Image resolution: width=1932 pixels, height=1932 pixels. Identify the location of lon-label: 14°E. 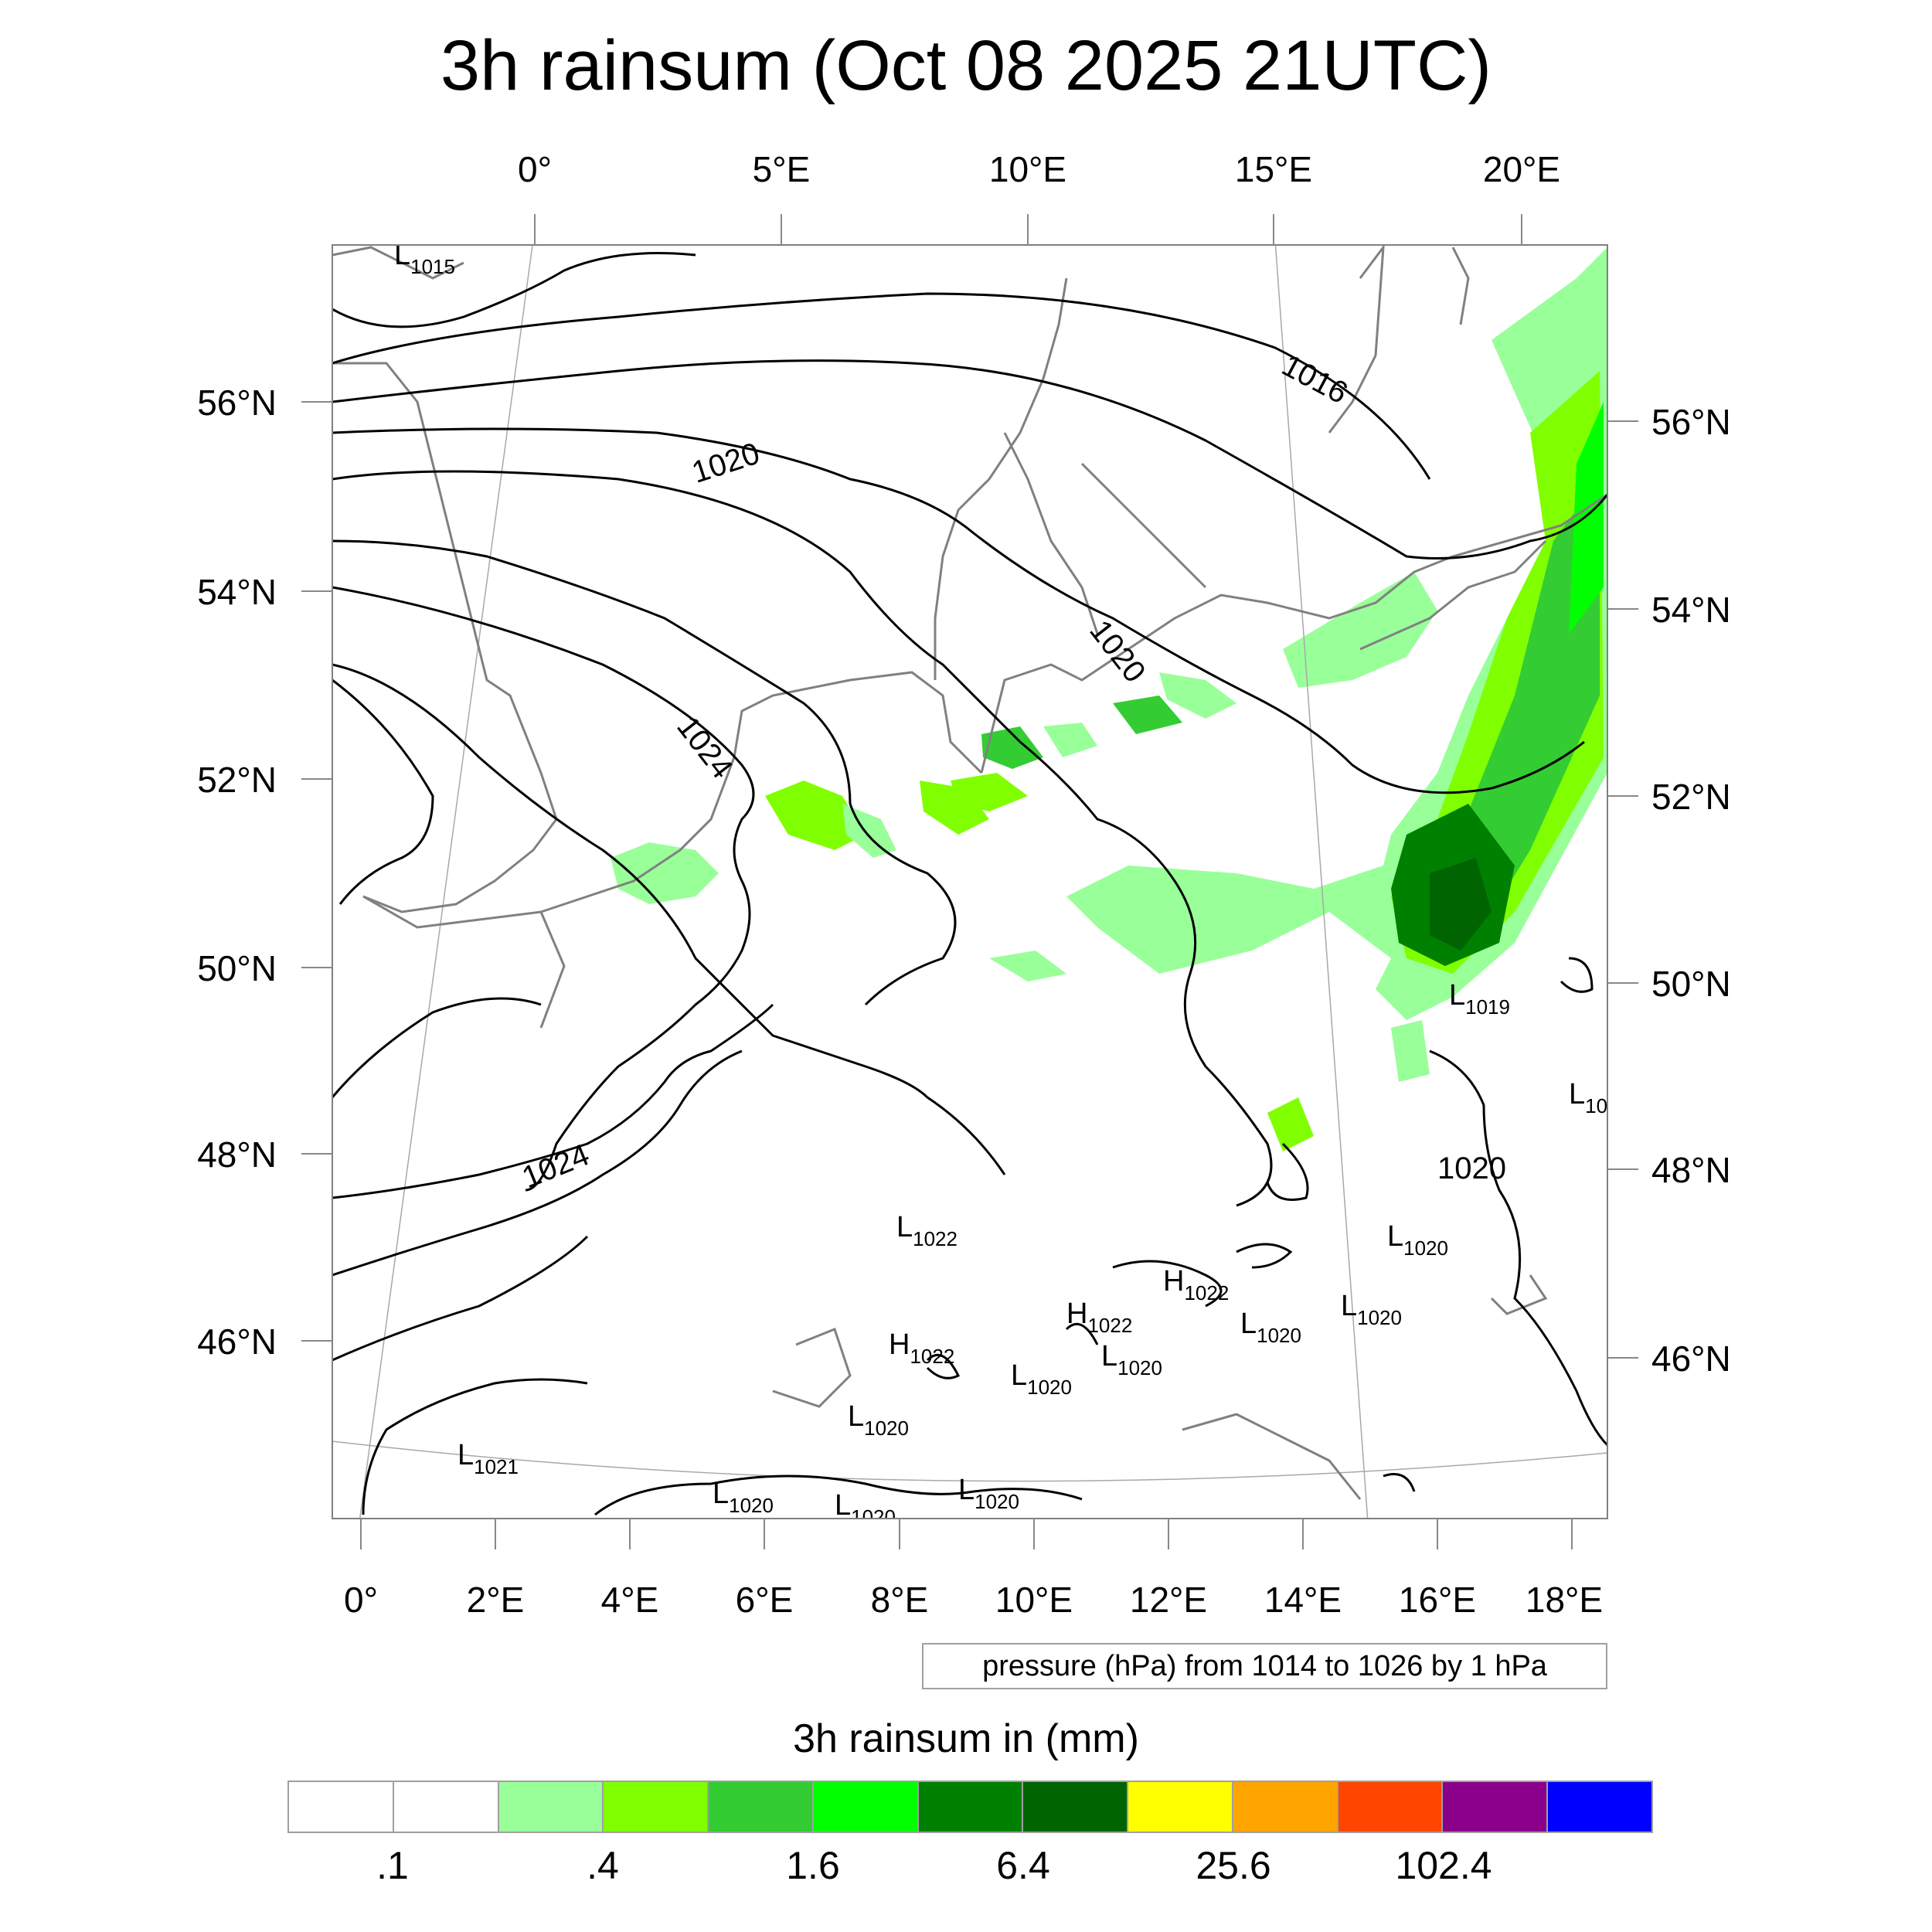
(1303, 1600).